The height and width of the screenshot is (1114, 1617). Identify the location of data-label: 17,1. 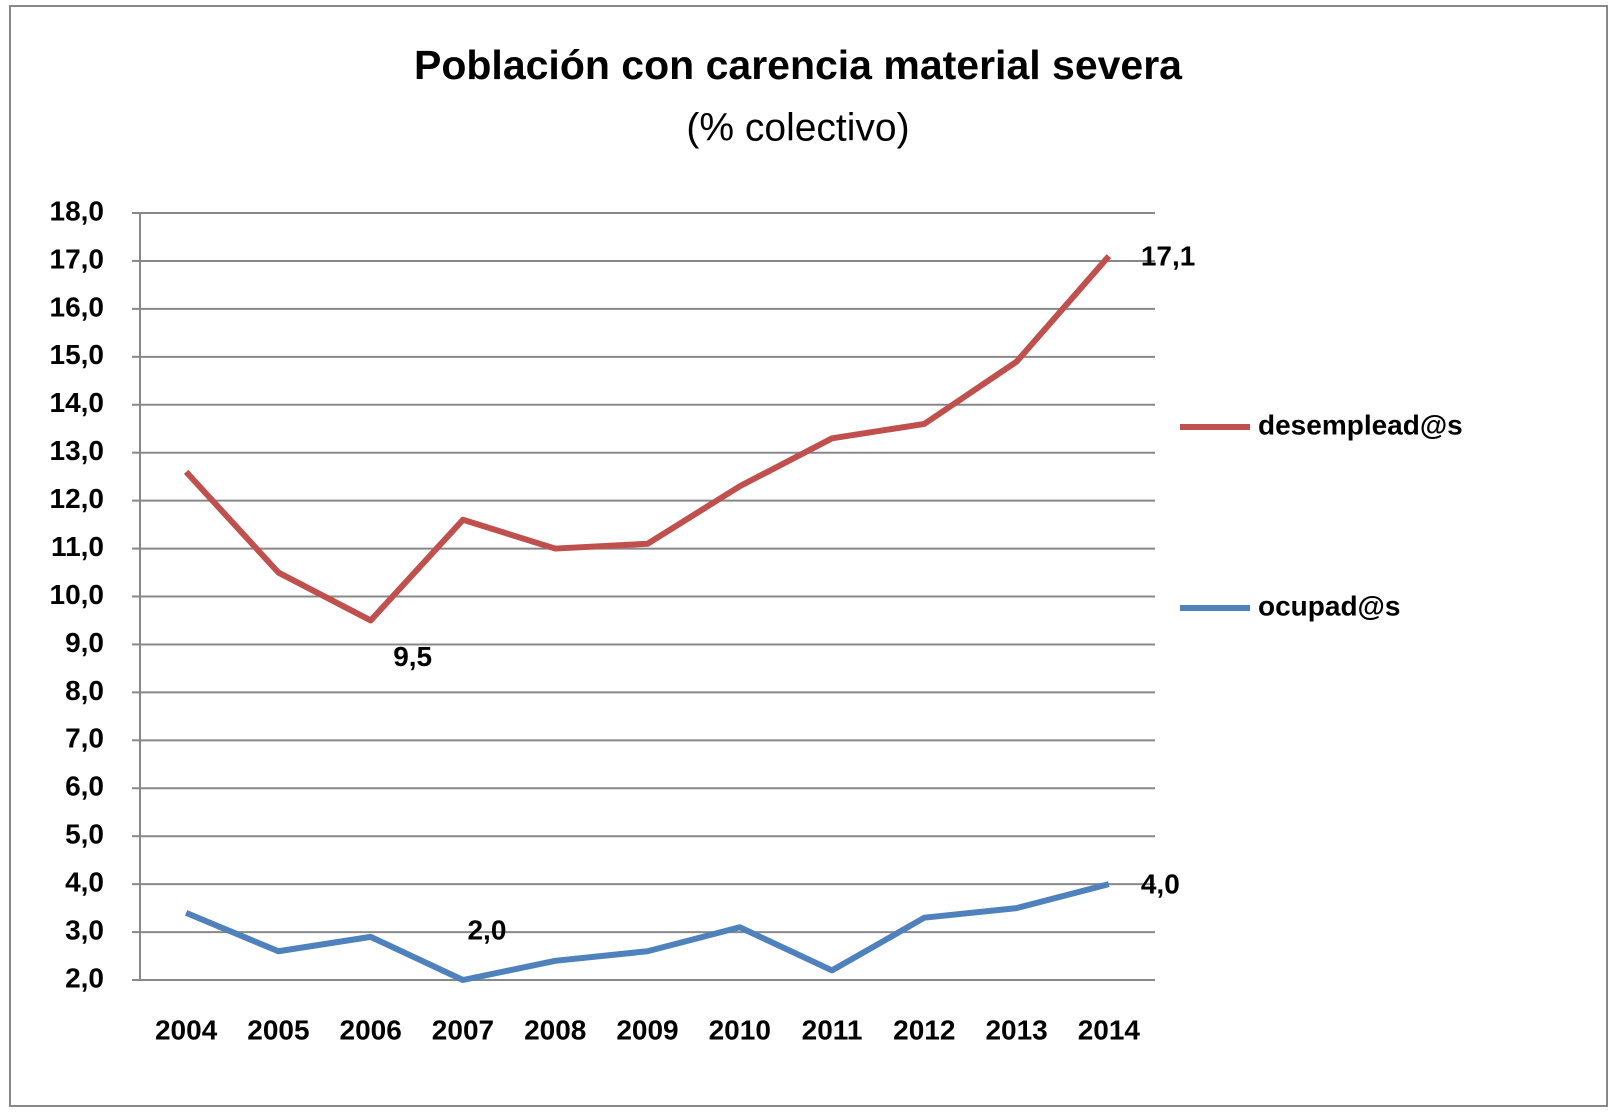
(1168, 256).